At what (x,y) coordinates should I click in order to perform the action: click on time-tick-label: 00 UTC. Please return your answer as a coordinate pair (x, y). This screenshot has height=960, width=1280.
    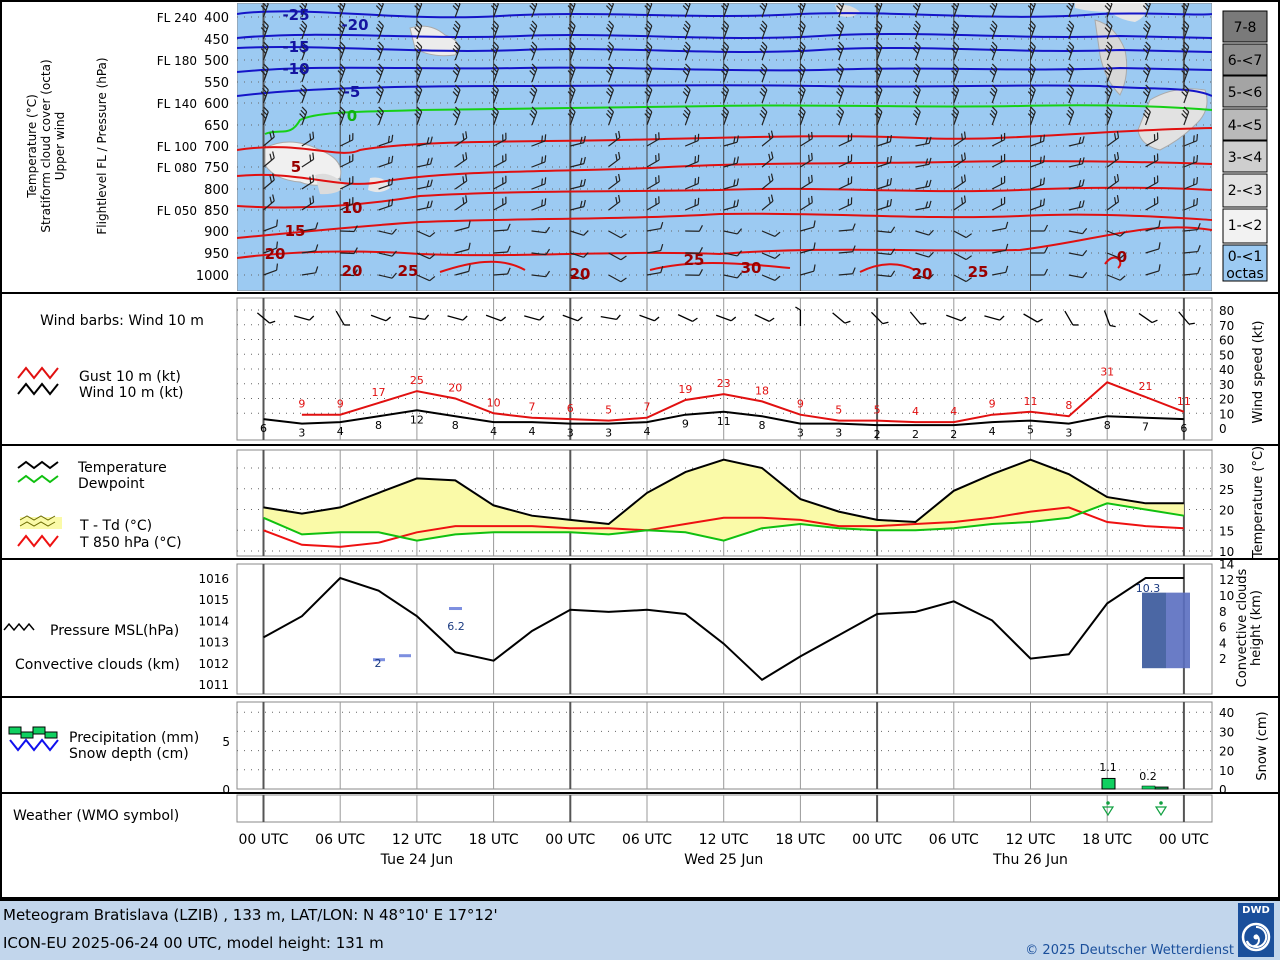
    Looking at the image, I should click on (877, 840).